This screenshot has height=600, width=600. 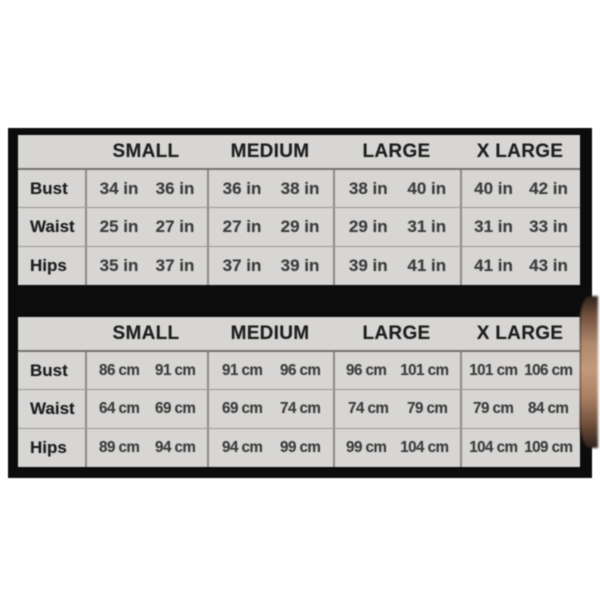 What do you see at coordinates (396, 409) in the screenshot?
I see `measurement-cell: 74 cm 79 cm` at bounding box center [396, 409].